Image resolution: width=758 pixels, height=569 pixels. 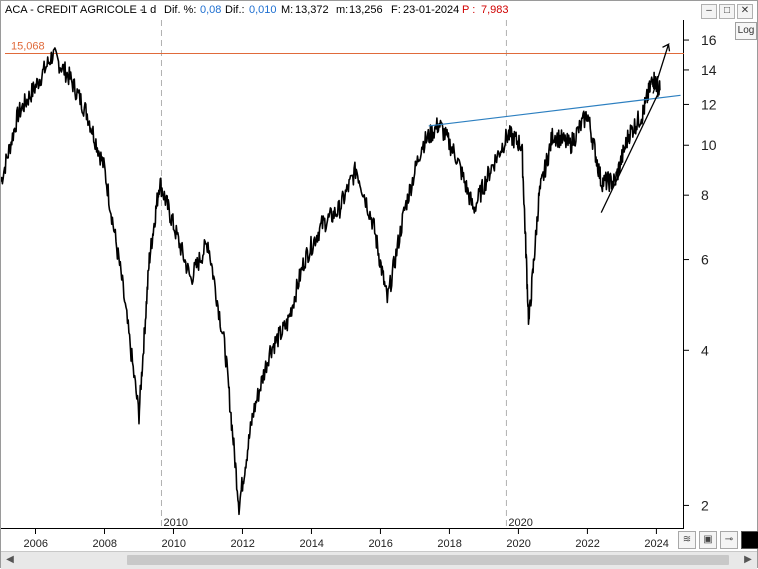 What do you see at coordinates (745, 11) in the screenshot?
I see `close-icon: ✕` at bounding box center [745, 11].